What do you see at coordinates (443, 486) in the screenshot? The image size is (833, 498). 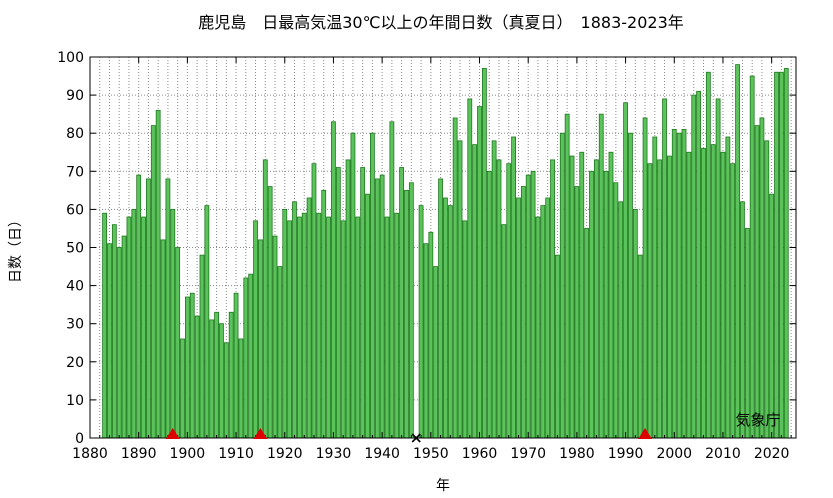 I see `x-axis-label: 年` at bounding box center [443, 486].